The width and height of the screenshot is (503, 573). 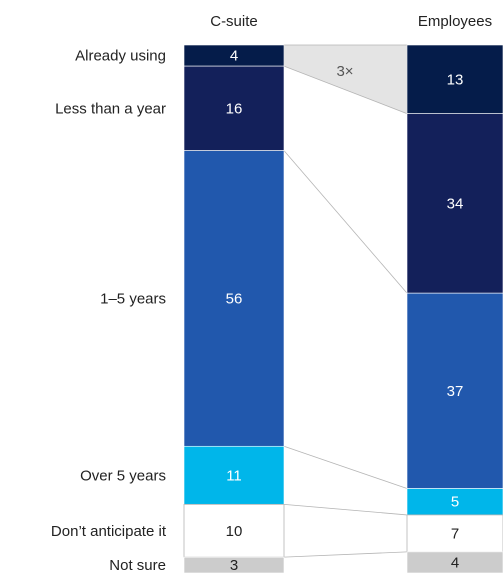 I want to click on value-label-c-suite-not-sure: 3, so click(x=234, y=565).